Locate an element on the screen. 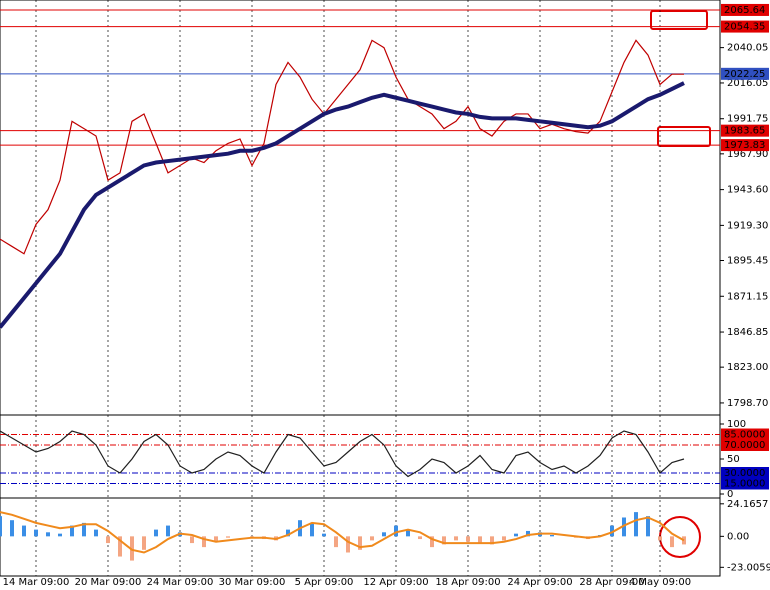  y-tick-label: 1967.90 is located at coordinates (747, 154).